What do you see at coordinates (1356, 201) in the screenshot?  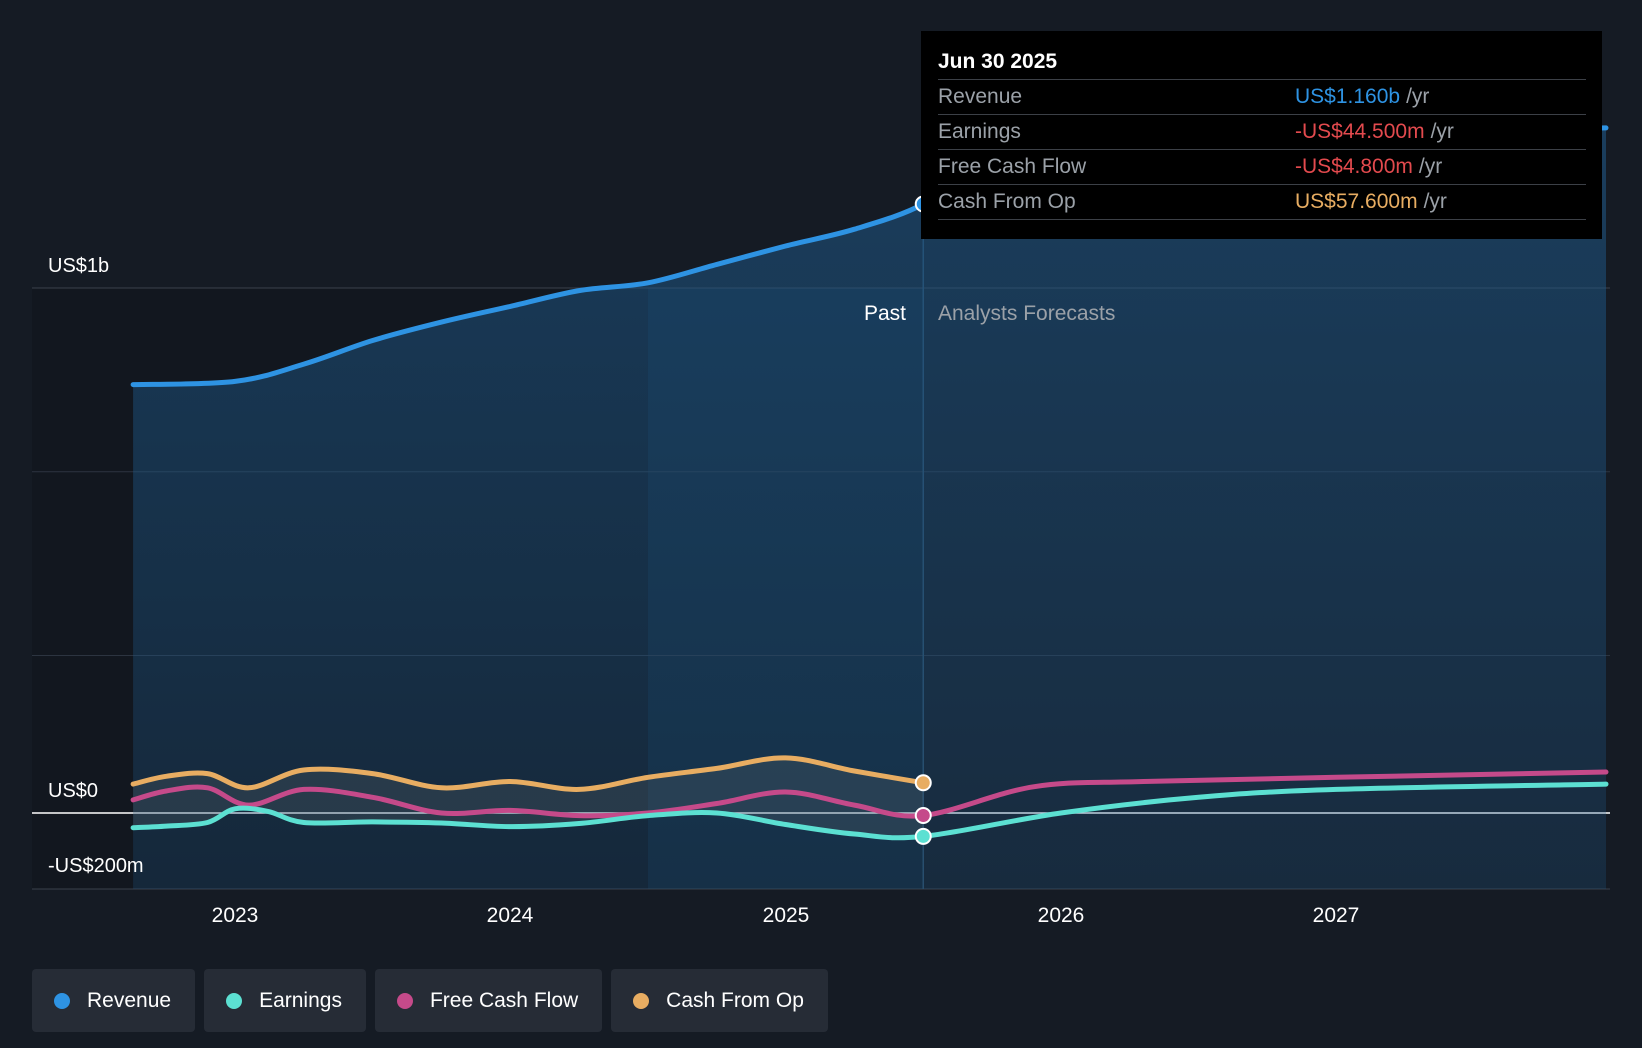 I see `tooltip-row-value: US$57.600m` at bounding box center [1356, 201].